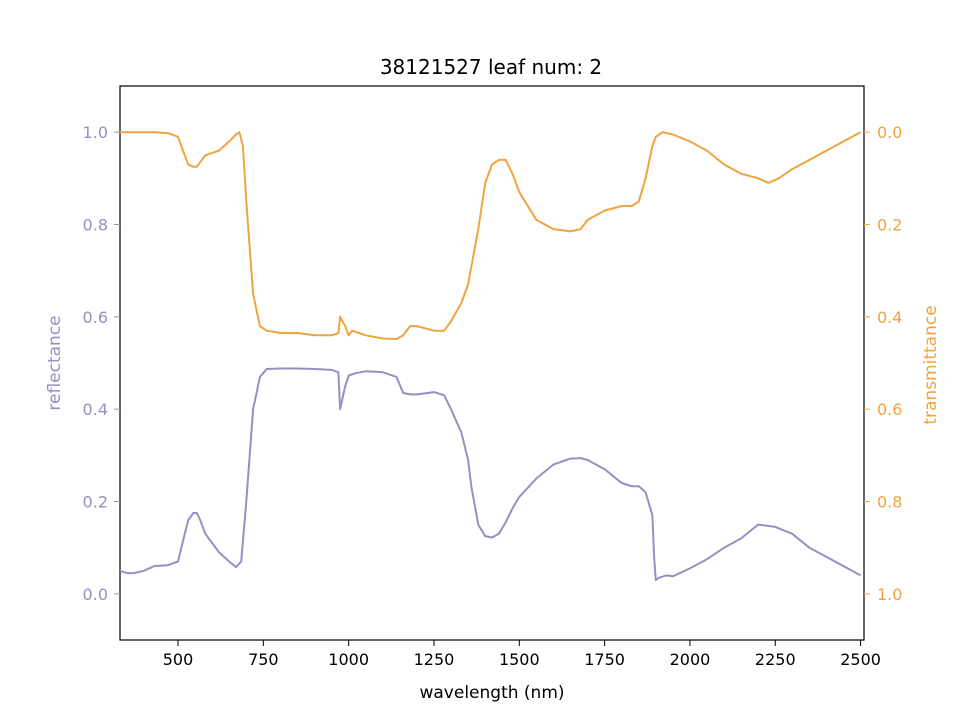  I want to click on x-axis-ticks: 500 750 1000 1250 1500 1750 2000 2250 2500, so click(522, 654).